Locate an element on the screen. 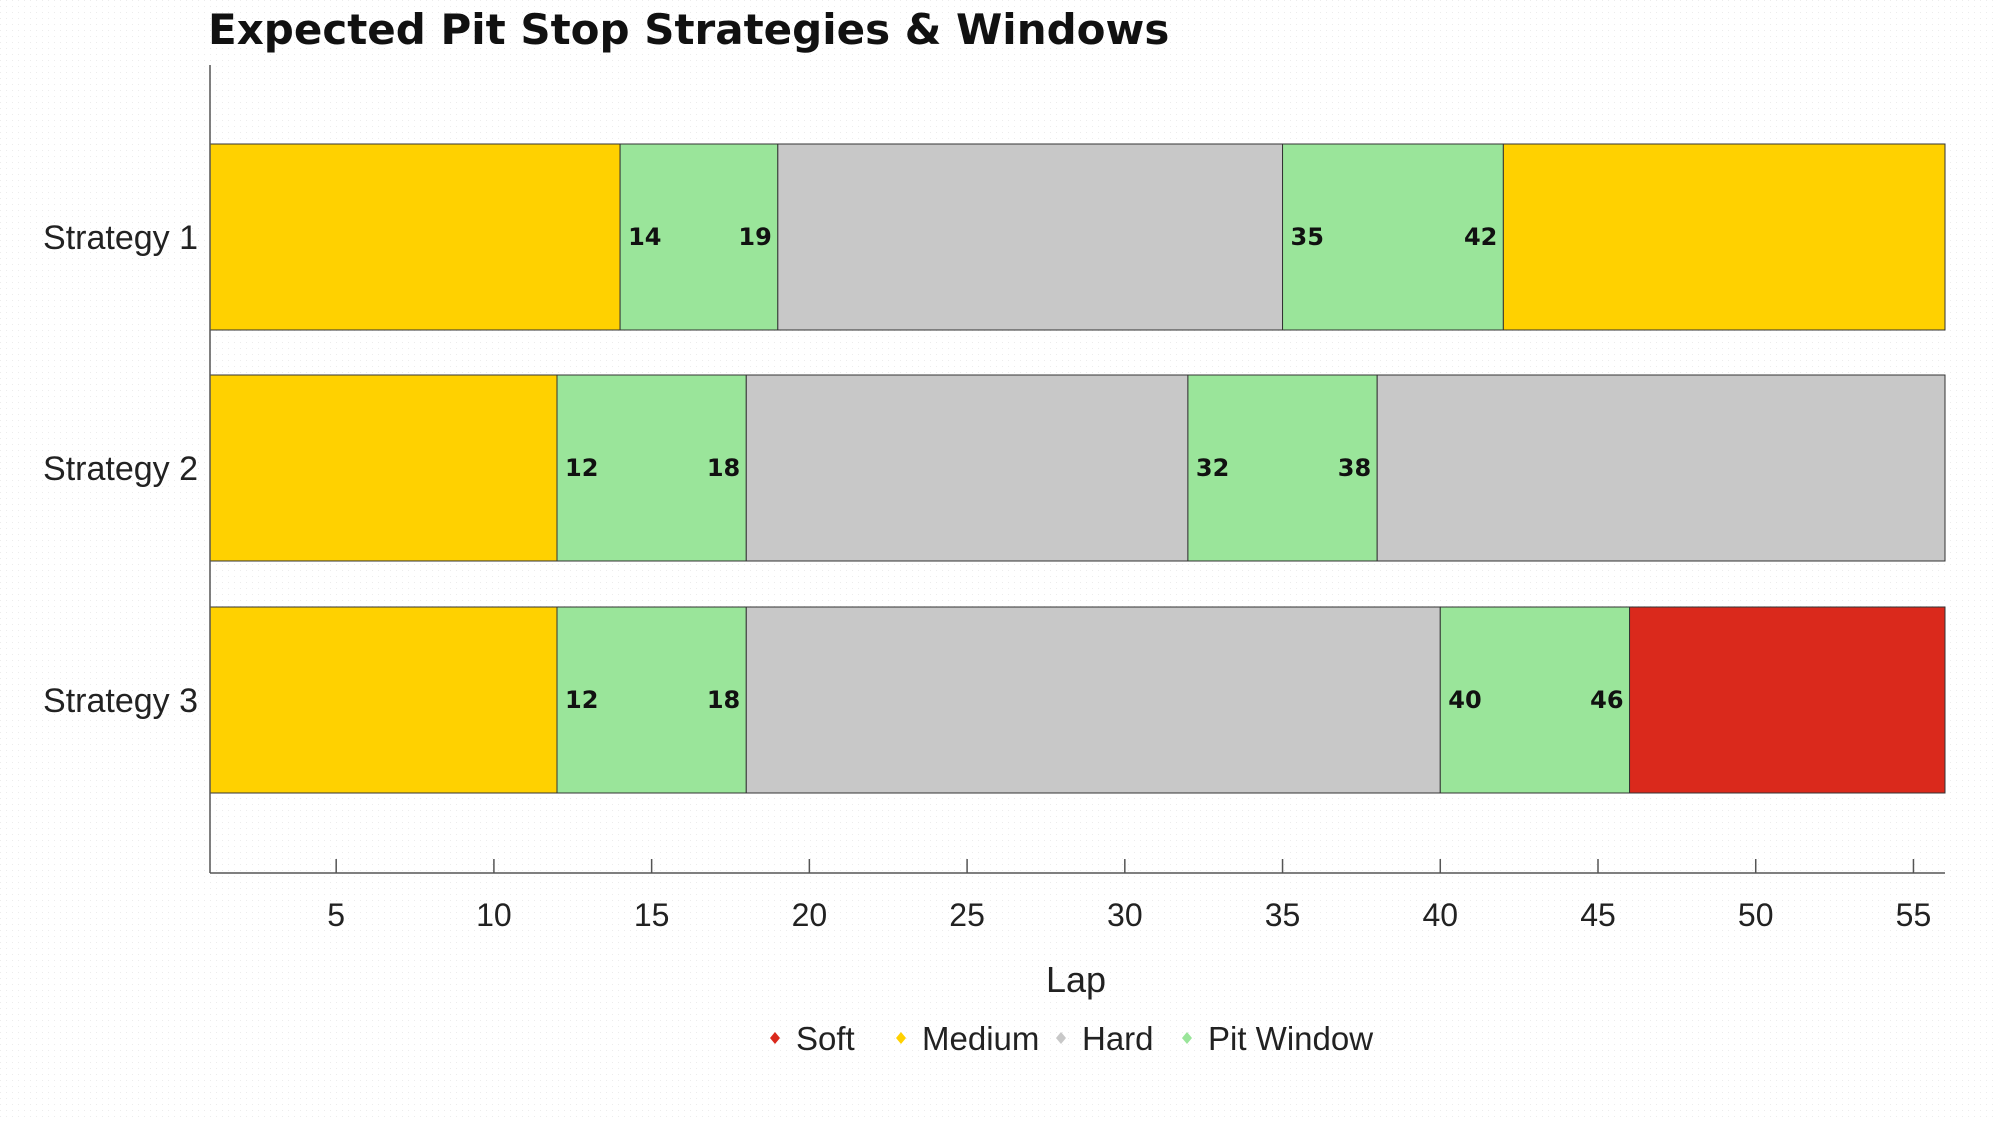 This screenshot has height=1122, width=1994. pit-window-start-label: 40 is located at coordinates (1464, 700).